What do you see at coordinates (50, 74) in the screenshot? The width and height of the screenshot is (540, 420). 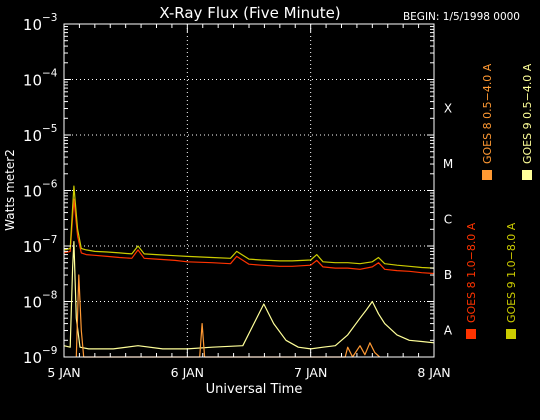 I see `y-tick-exponent: −4` at bounding box center [50, 74].